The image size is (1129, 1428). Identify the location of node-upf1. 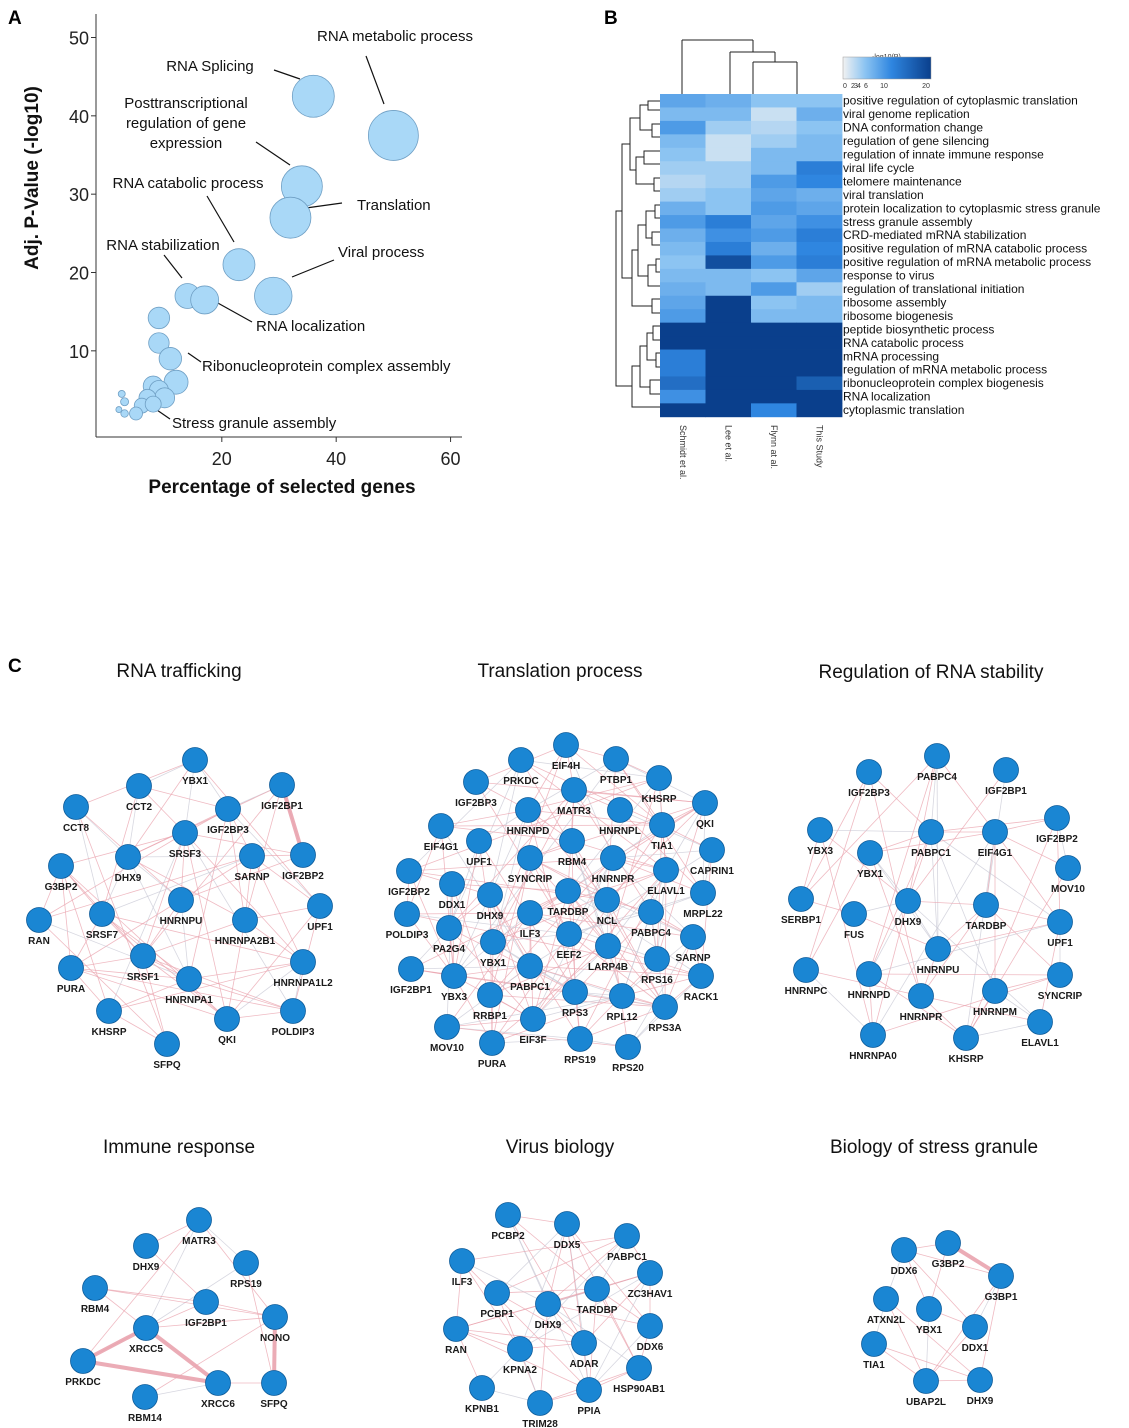
(1060, 922).